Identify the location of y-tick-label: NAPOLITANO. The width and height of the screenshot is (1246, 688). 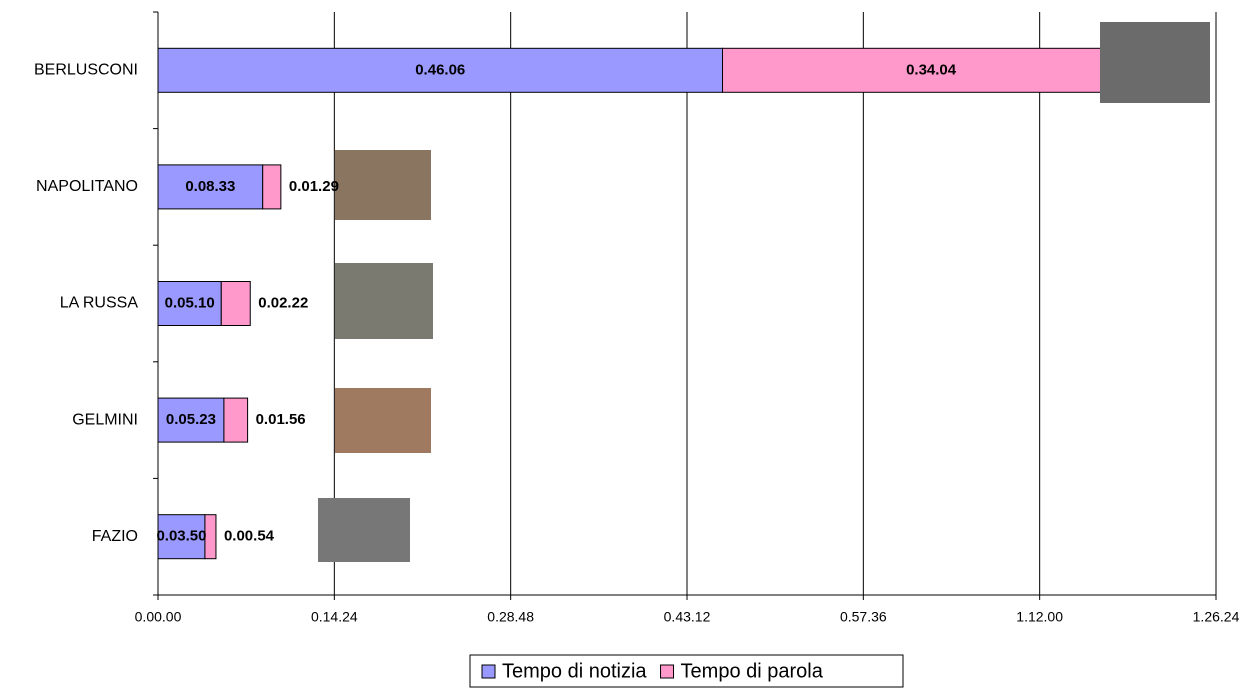
(87, 186).